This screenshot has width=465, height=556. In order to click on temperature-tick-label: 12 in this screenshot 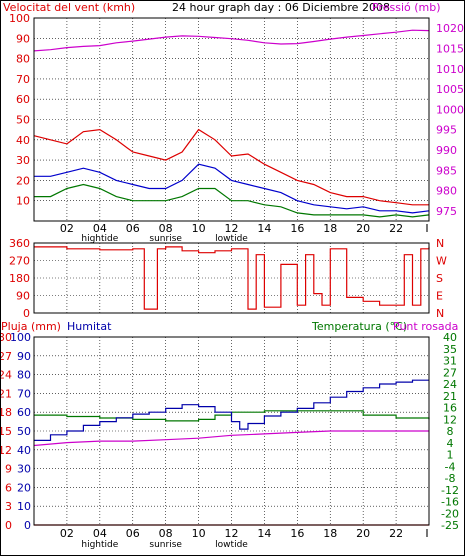, I will do `click(450, 419)`.